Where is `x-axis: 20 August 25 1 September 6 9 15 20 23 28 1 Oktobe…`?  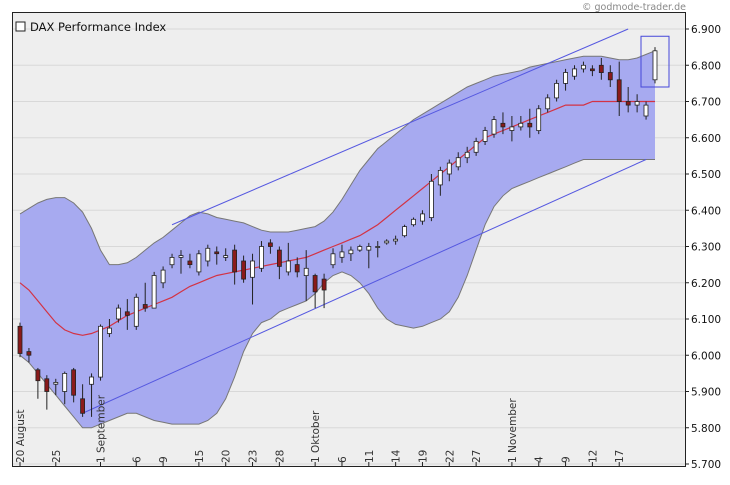
x-axis: 20 August 25 1 September 6 9 15 20 23 28 1 Oktobe… is located at coordinates (320, 430).